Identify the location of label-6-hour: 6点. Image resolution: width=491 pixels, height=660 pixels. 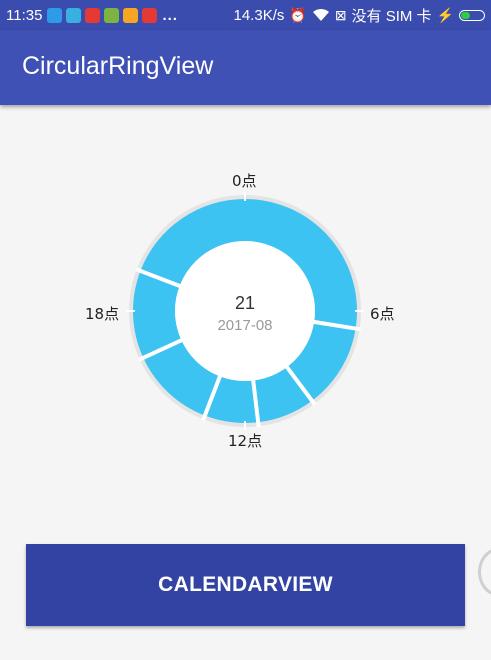
(382, 314).